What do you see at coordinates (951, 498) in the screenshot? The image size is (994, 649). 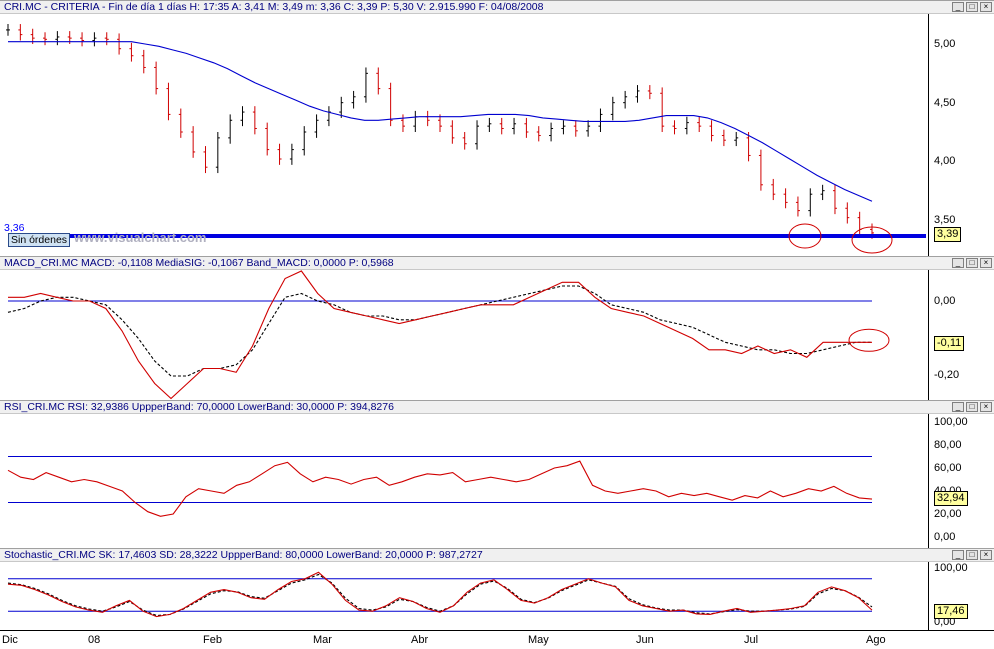 I see `rsi-last-tag: 32,94` at bounding box center [951, 498].